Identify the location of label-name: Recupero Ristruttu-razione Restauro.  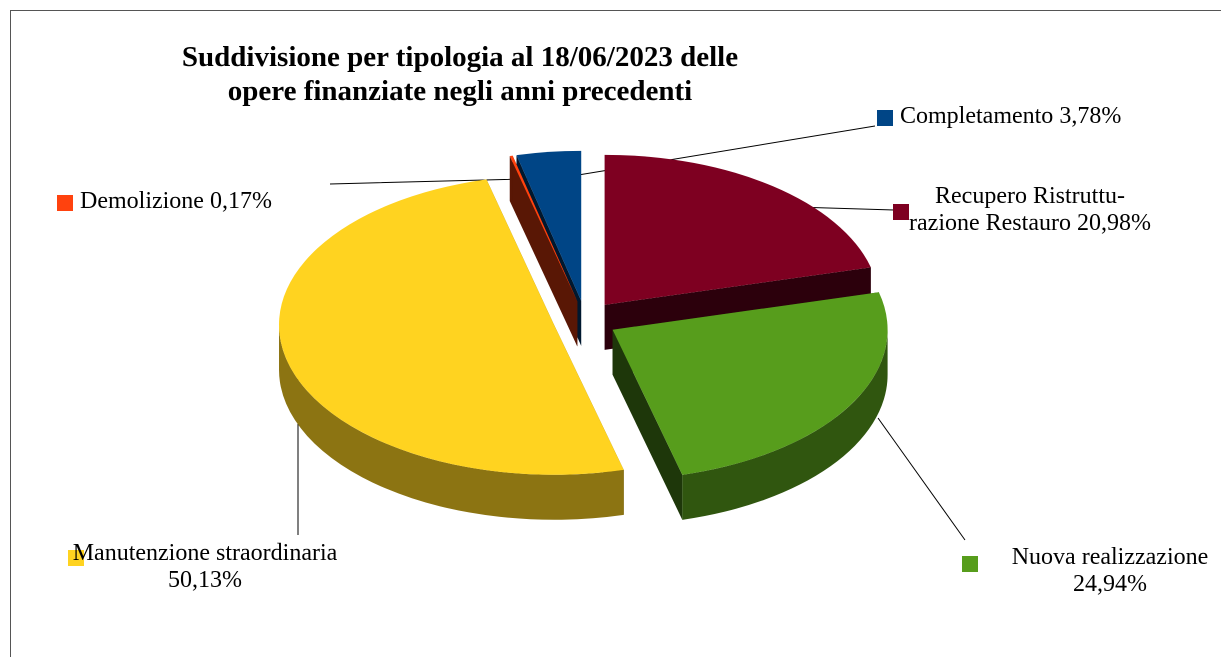
(1017, 209).